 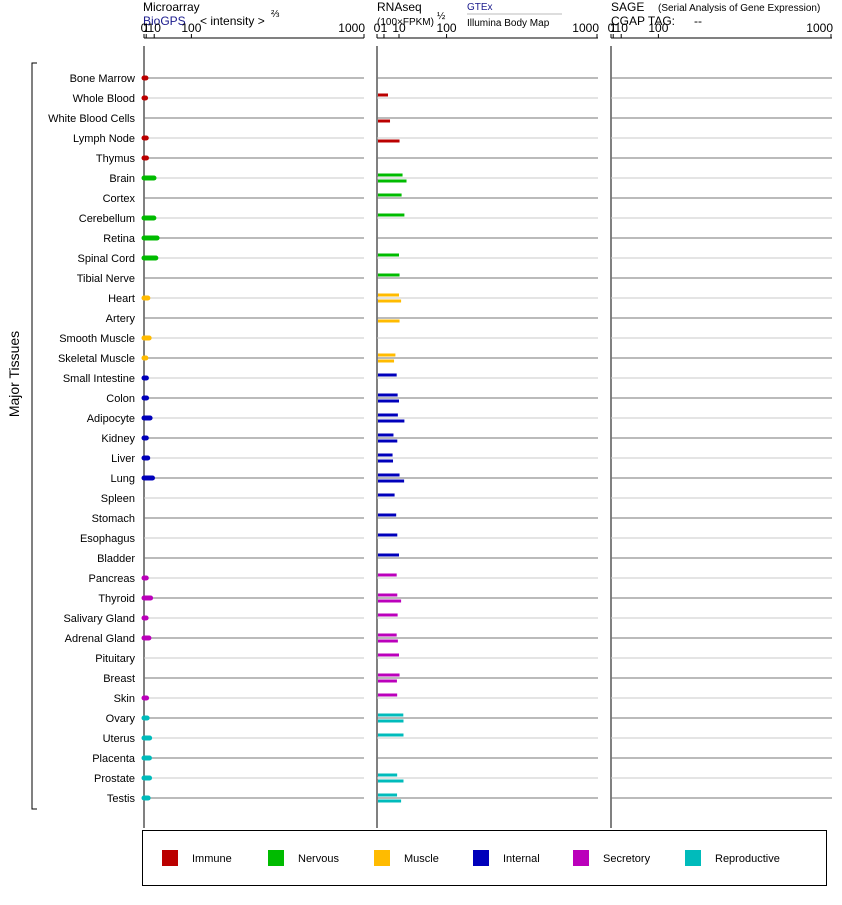 What do you see at coordinates (421, 859) in the screenshot?
I see `legend-label: Muscle` at bounding box center [421, 859].